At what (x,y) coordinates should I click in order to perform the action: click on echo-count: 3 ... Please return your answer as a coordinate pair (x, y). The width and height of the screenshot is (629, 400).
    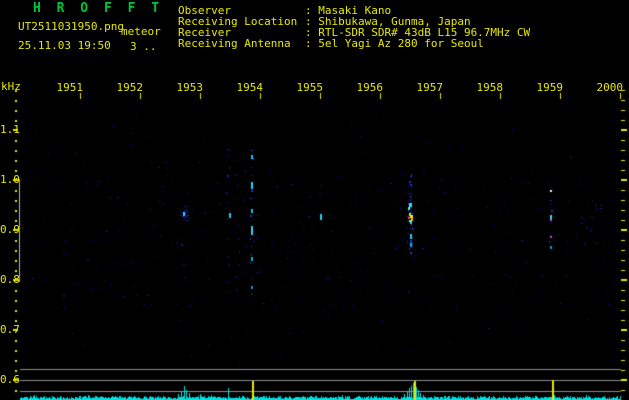
    Looking at the image, I should click on (143, 46).